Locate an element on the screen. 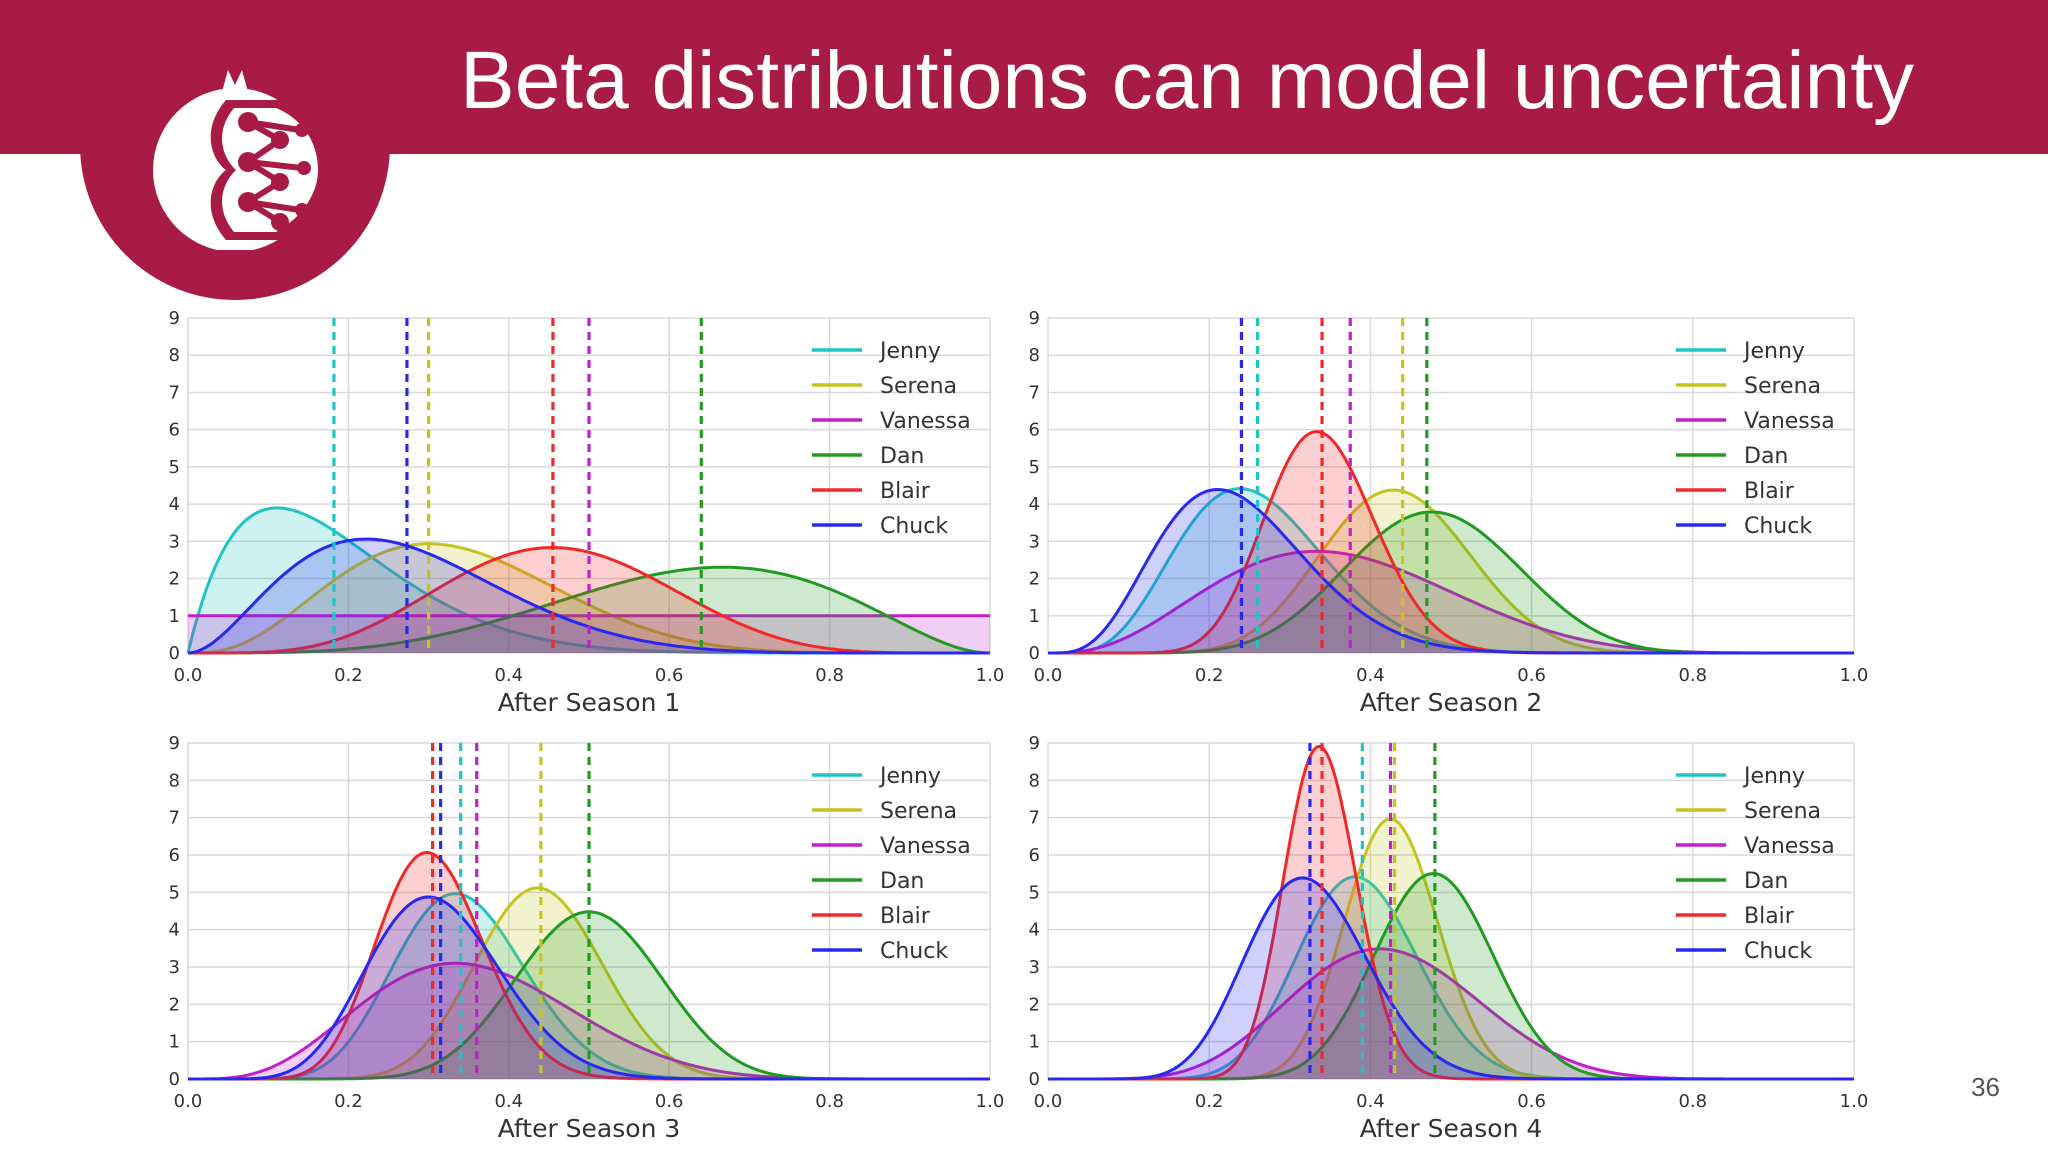  pomegranate-network-logo-icon is located at coordinates (239, 160).